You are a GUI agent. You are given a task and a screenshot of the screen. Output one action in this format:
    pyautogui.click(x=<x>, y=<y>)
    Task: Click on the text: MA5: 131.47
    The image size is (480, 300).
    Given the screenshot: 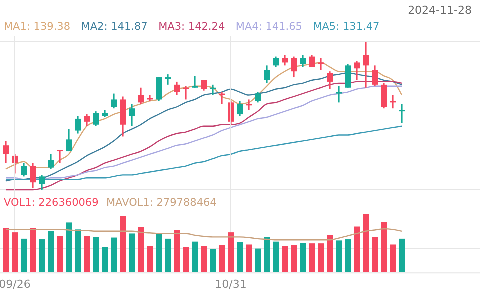 What is the action you would take?
    pyautogui.click(x=346, y=27)
    